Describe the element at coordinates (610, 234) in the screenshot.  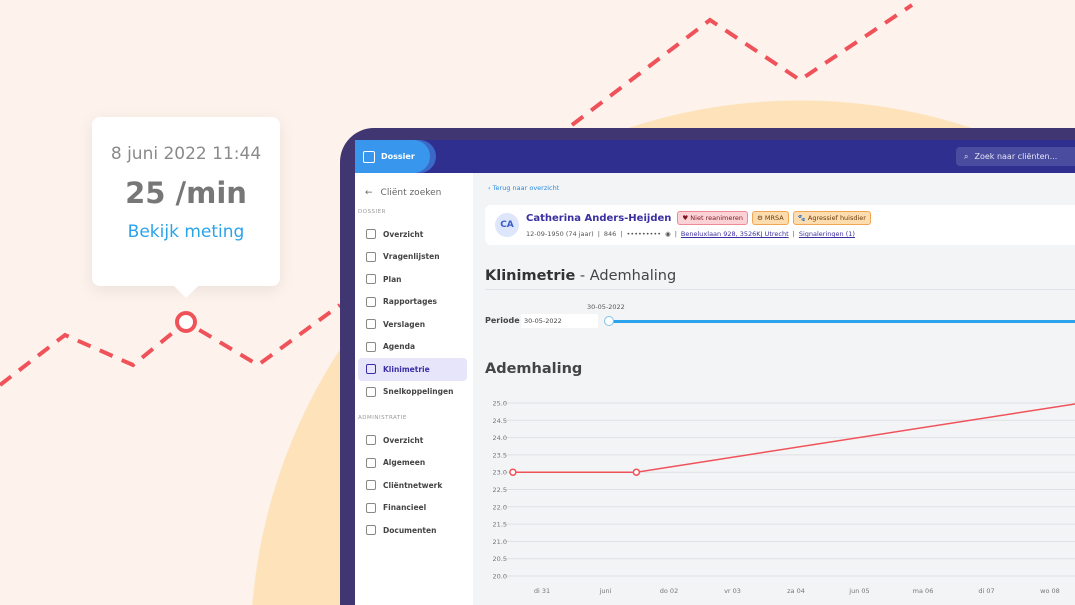
I see `client-id: 846` at that location.